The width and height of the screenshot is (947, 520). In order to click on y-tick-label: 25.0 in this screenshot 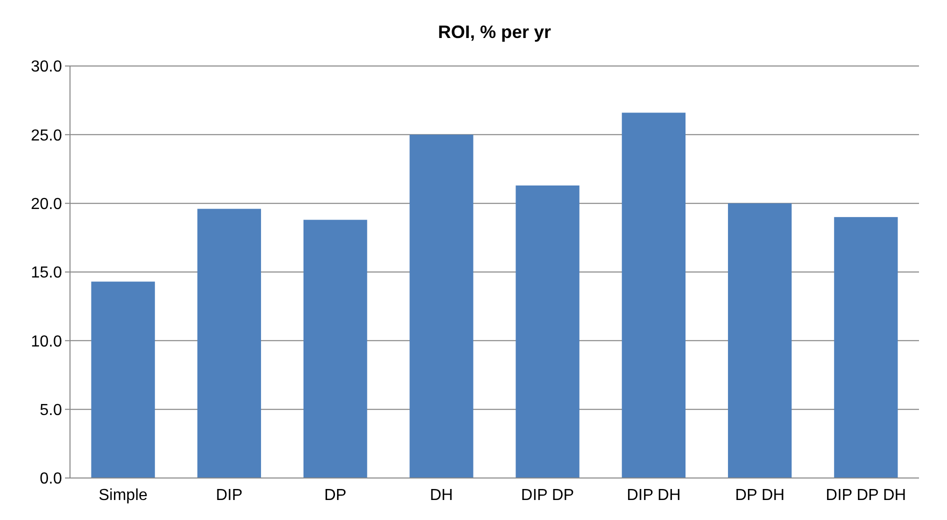, I will do `click(46, 135)`.